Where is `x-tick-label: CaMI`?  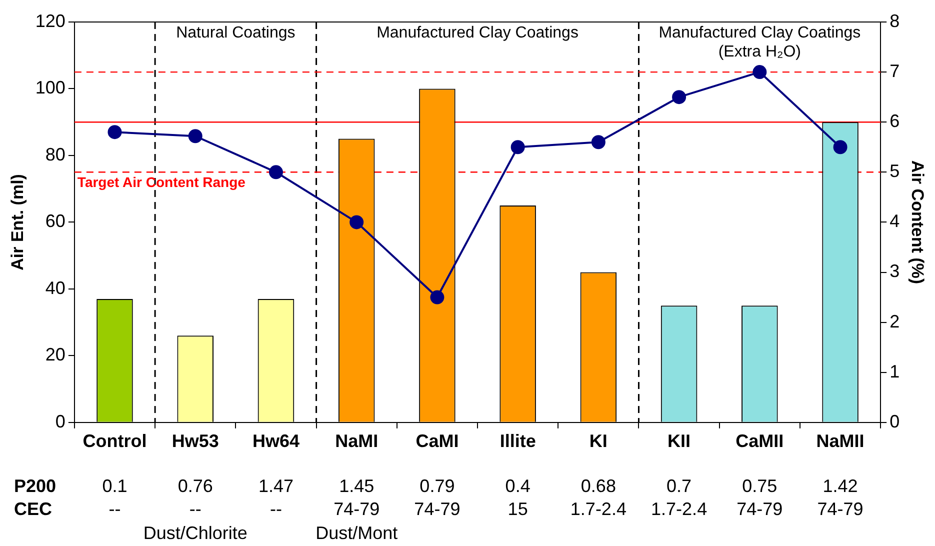 x-tick-label: CaMI is located at coordinates (437, 441).